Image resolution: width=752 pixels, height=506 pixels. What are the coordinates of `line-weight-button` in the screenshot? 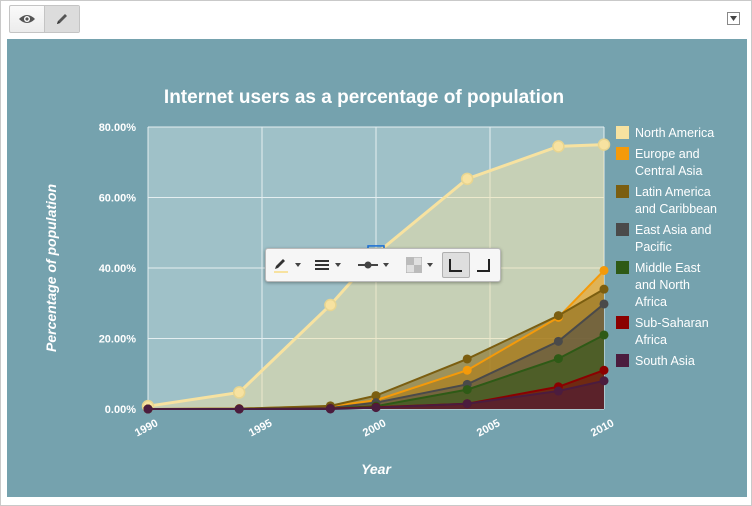 It's located at (327, 265).